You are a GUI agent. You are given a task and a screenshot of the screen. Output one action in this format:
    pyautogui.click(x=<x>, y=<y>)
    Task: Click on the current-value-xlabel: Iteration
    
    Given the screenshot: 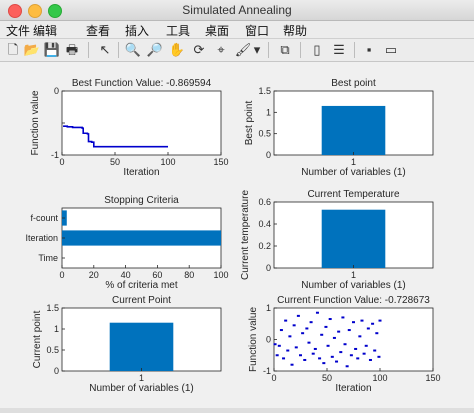 What is the action you would take?
    pyautogui.click(x=353, y=388)
    